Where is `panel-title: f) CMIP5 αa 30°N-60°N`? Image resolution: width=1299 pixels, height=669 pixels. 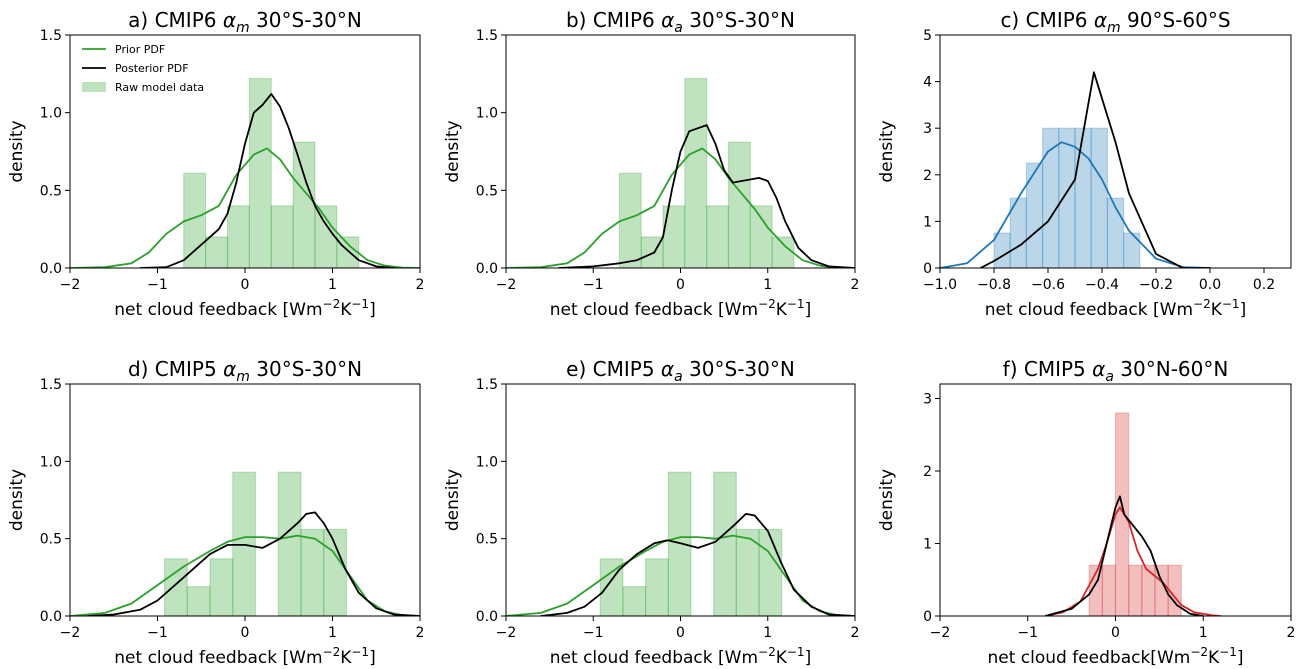 panel-title: f) CMIP5 αa 30°N-60°N is located at coordinates (1116, 371).